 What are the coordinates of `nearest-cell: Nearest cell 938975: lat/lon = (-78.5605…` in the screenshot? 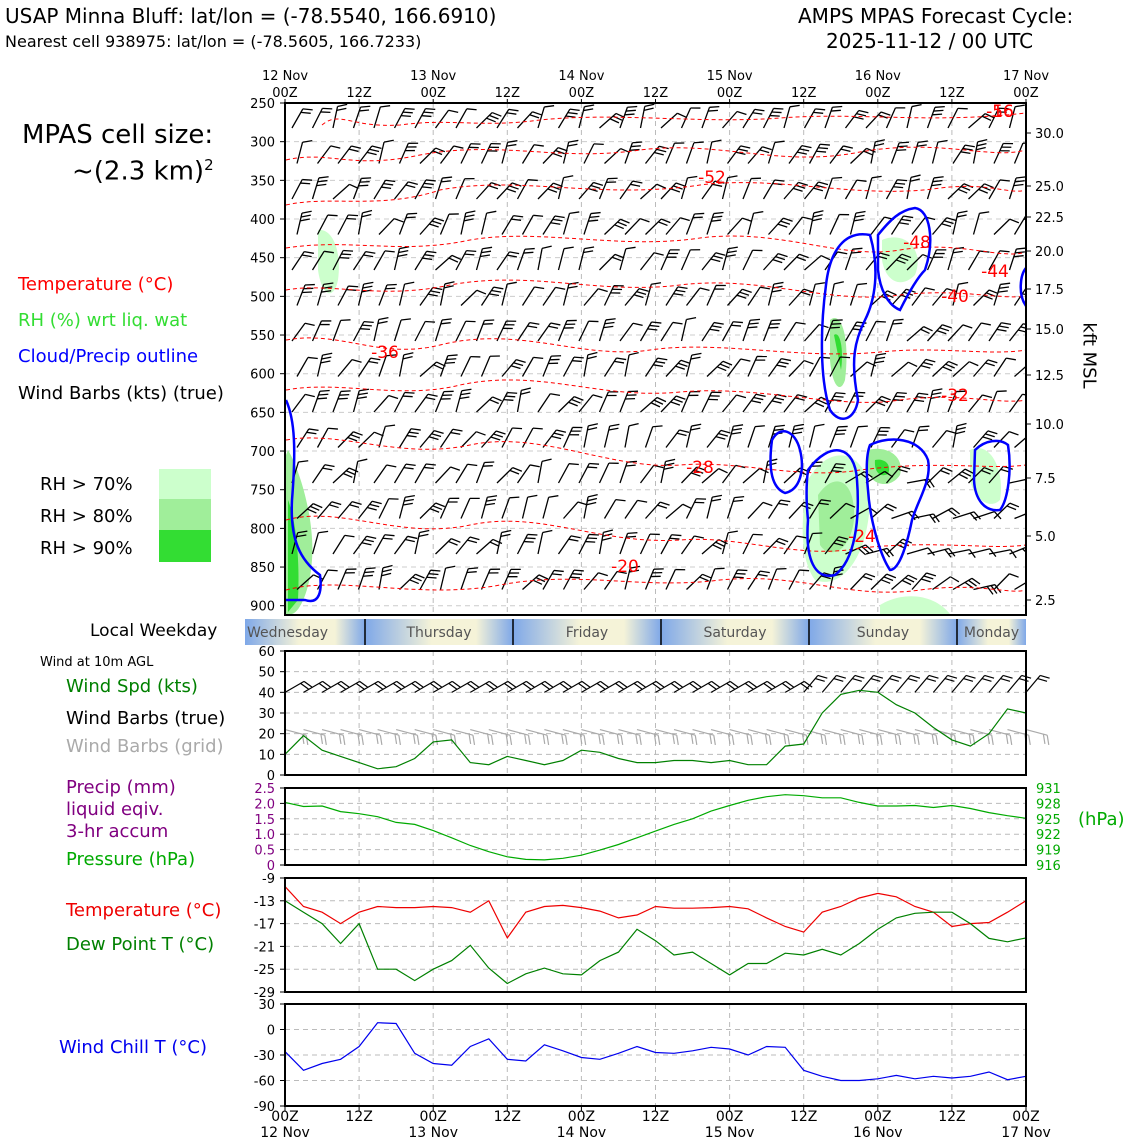 It's located at (213, 41).